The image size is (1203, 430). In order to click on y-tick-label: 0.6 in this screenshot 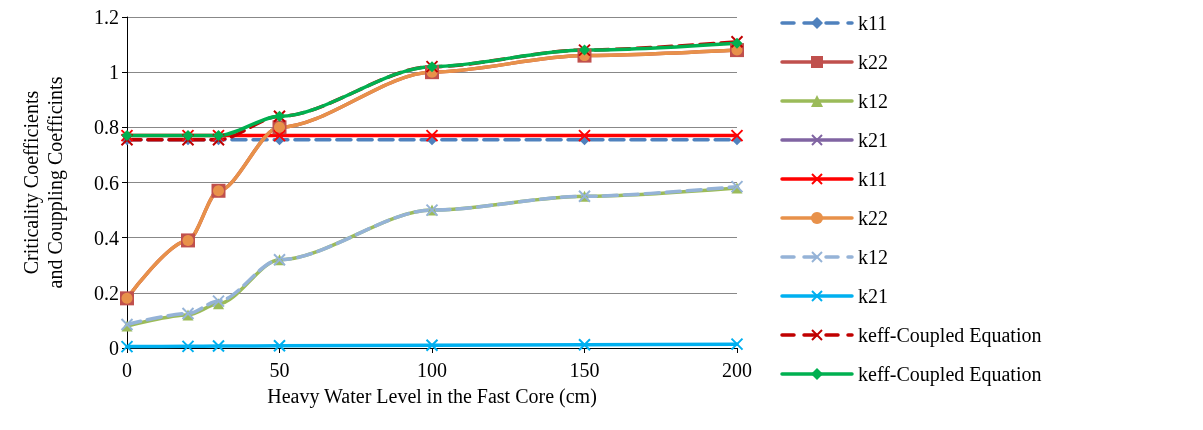, I will do `click(106, 182)`.